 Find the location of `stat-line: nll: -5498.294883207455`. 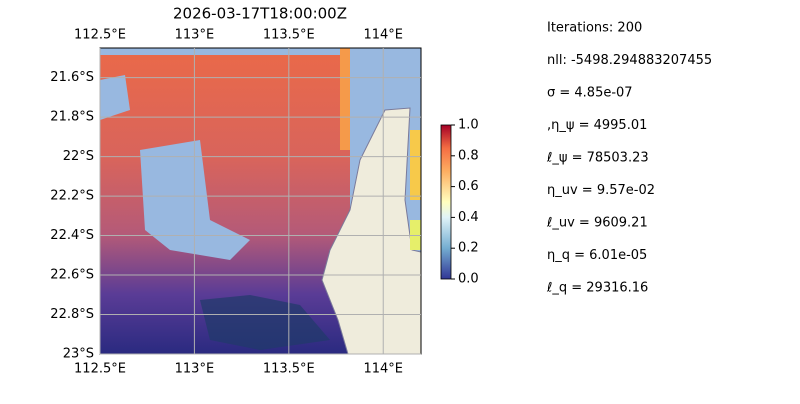

stat-line: nll: -5498.294883207455 is located at coordinates (629, 60).